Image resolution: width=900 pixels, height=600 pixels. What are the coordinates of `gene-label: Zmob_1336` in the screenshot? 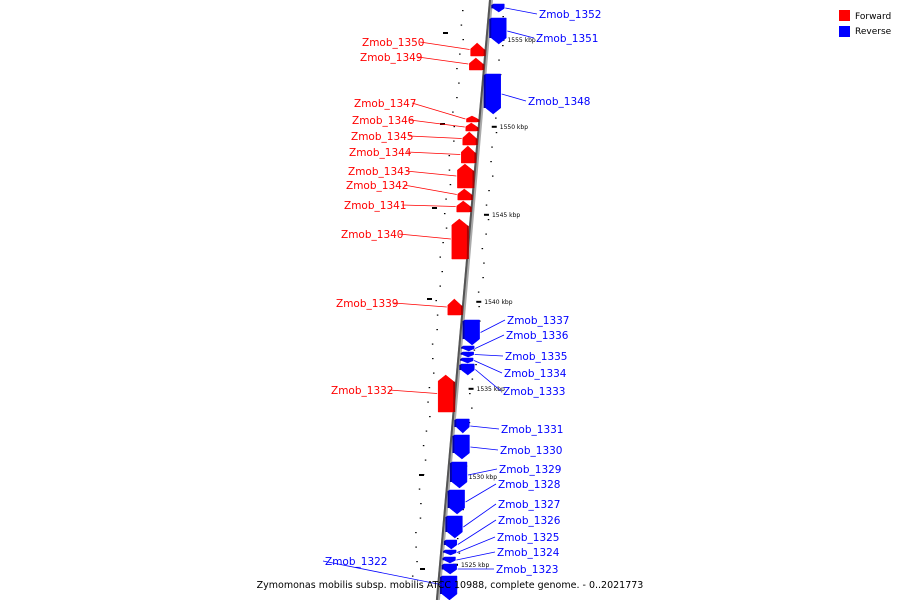 It's located at (537, 336).